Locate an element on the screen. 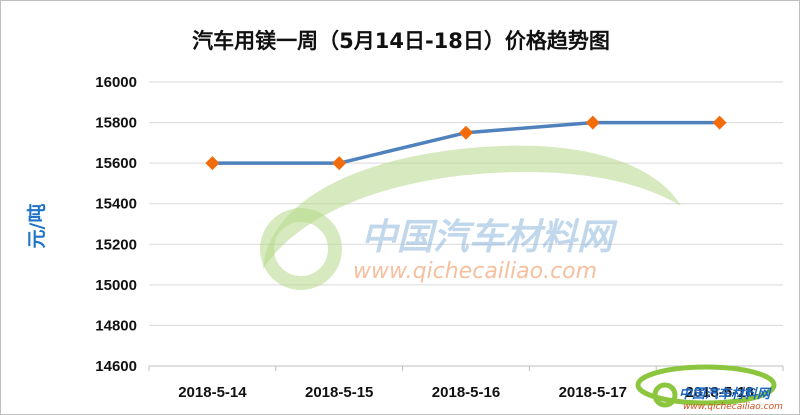  logo-text-url: www.qichecailiao.com is located at coordinates (733, 407).